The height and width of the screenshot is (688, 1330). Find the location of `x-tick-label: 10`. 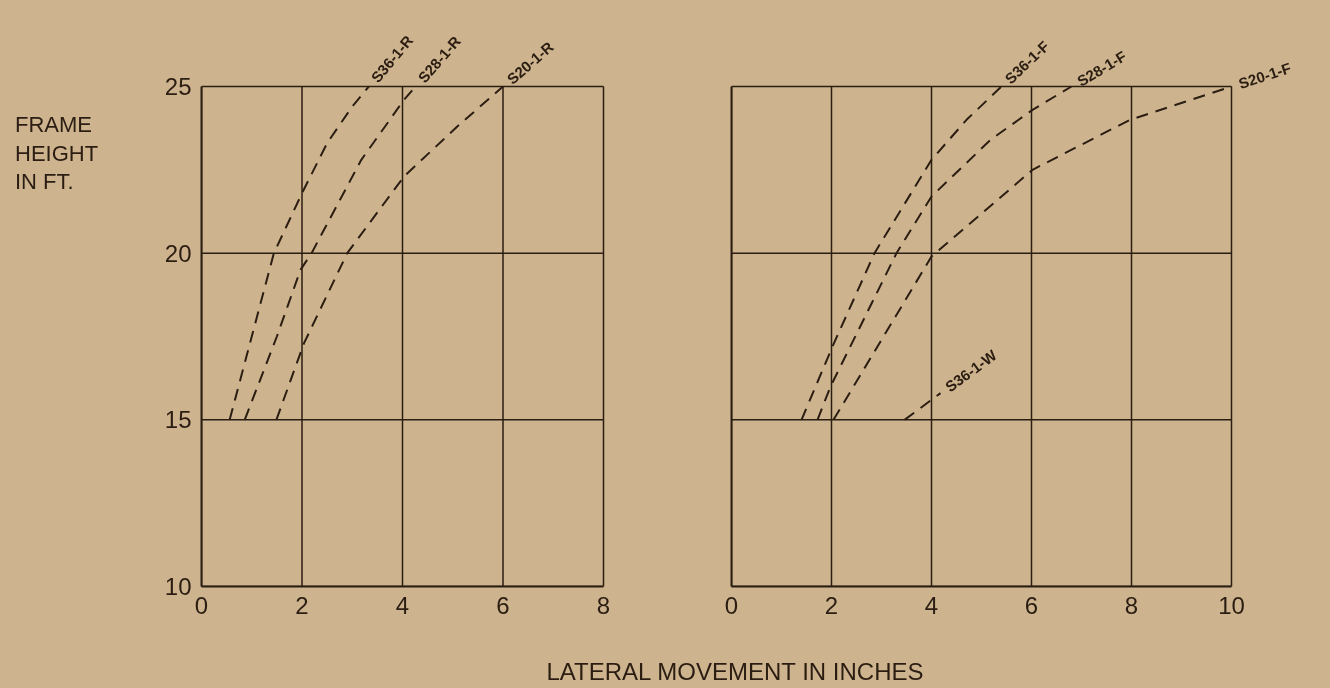

x-tick-label: 10 is located at coordinates (1231, 605).